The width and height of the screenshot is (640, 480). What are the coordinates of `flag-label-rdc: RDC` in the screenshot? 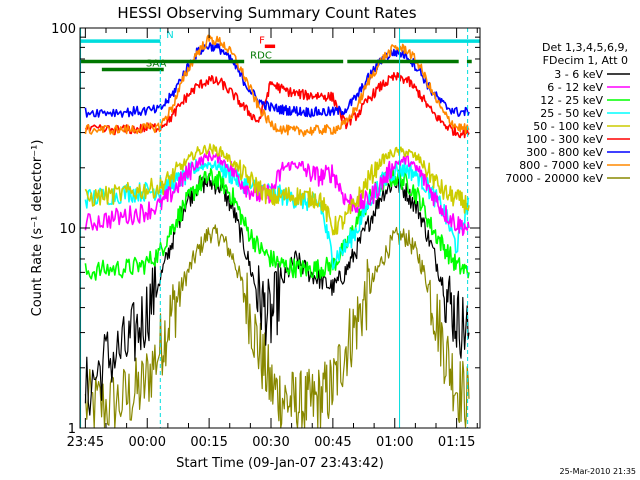 It's located at (261, 55).